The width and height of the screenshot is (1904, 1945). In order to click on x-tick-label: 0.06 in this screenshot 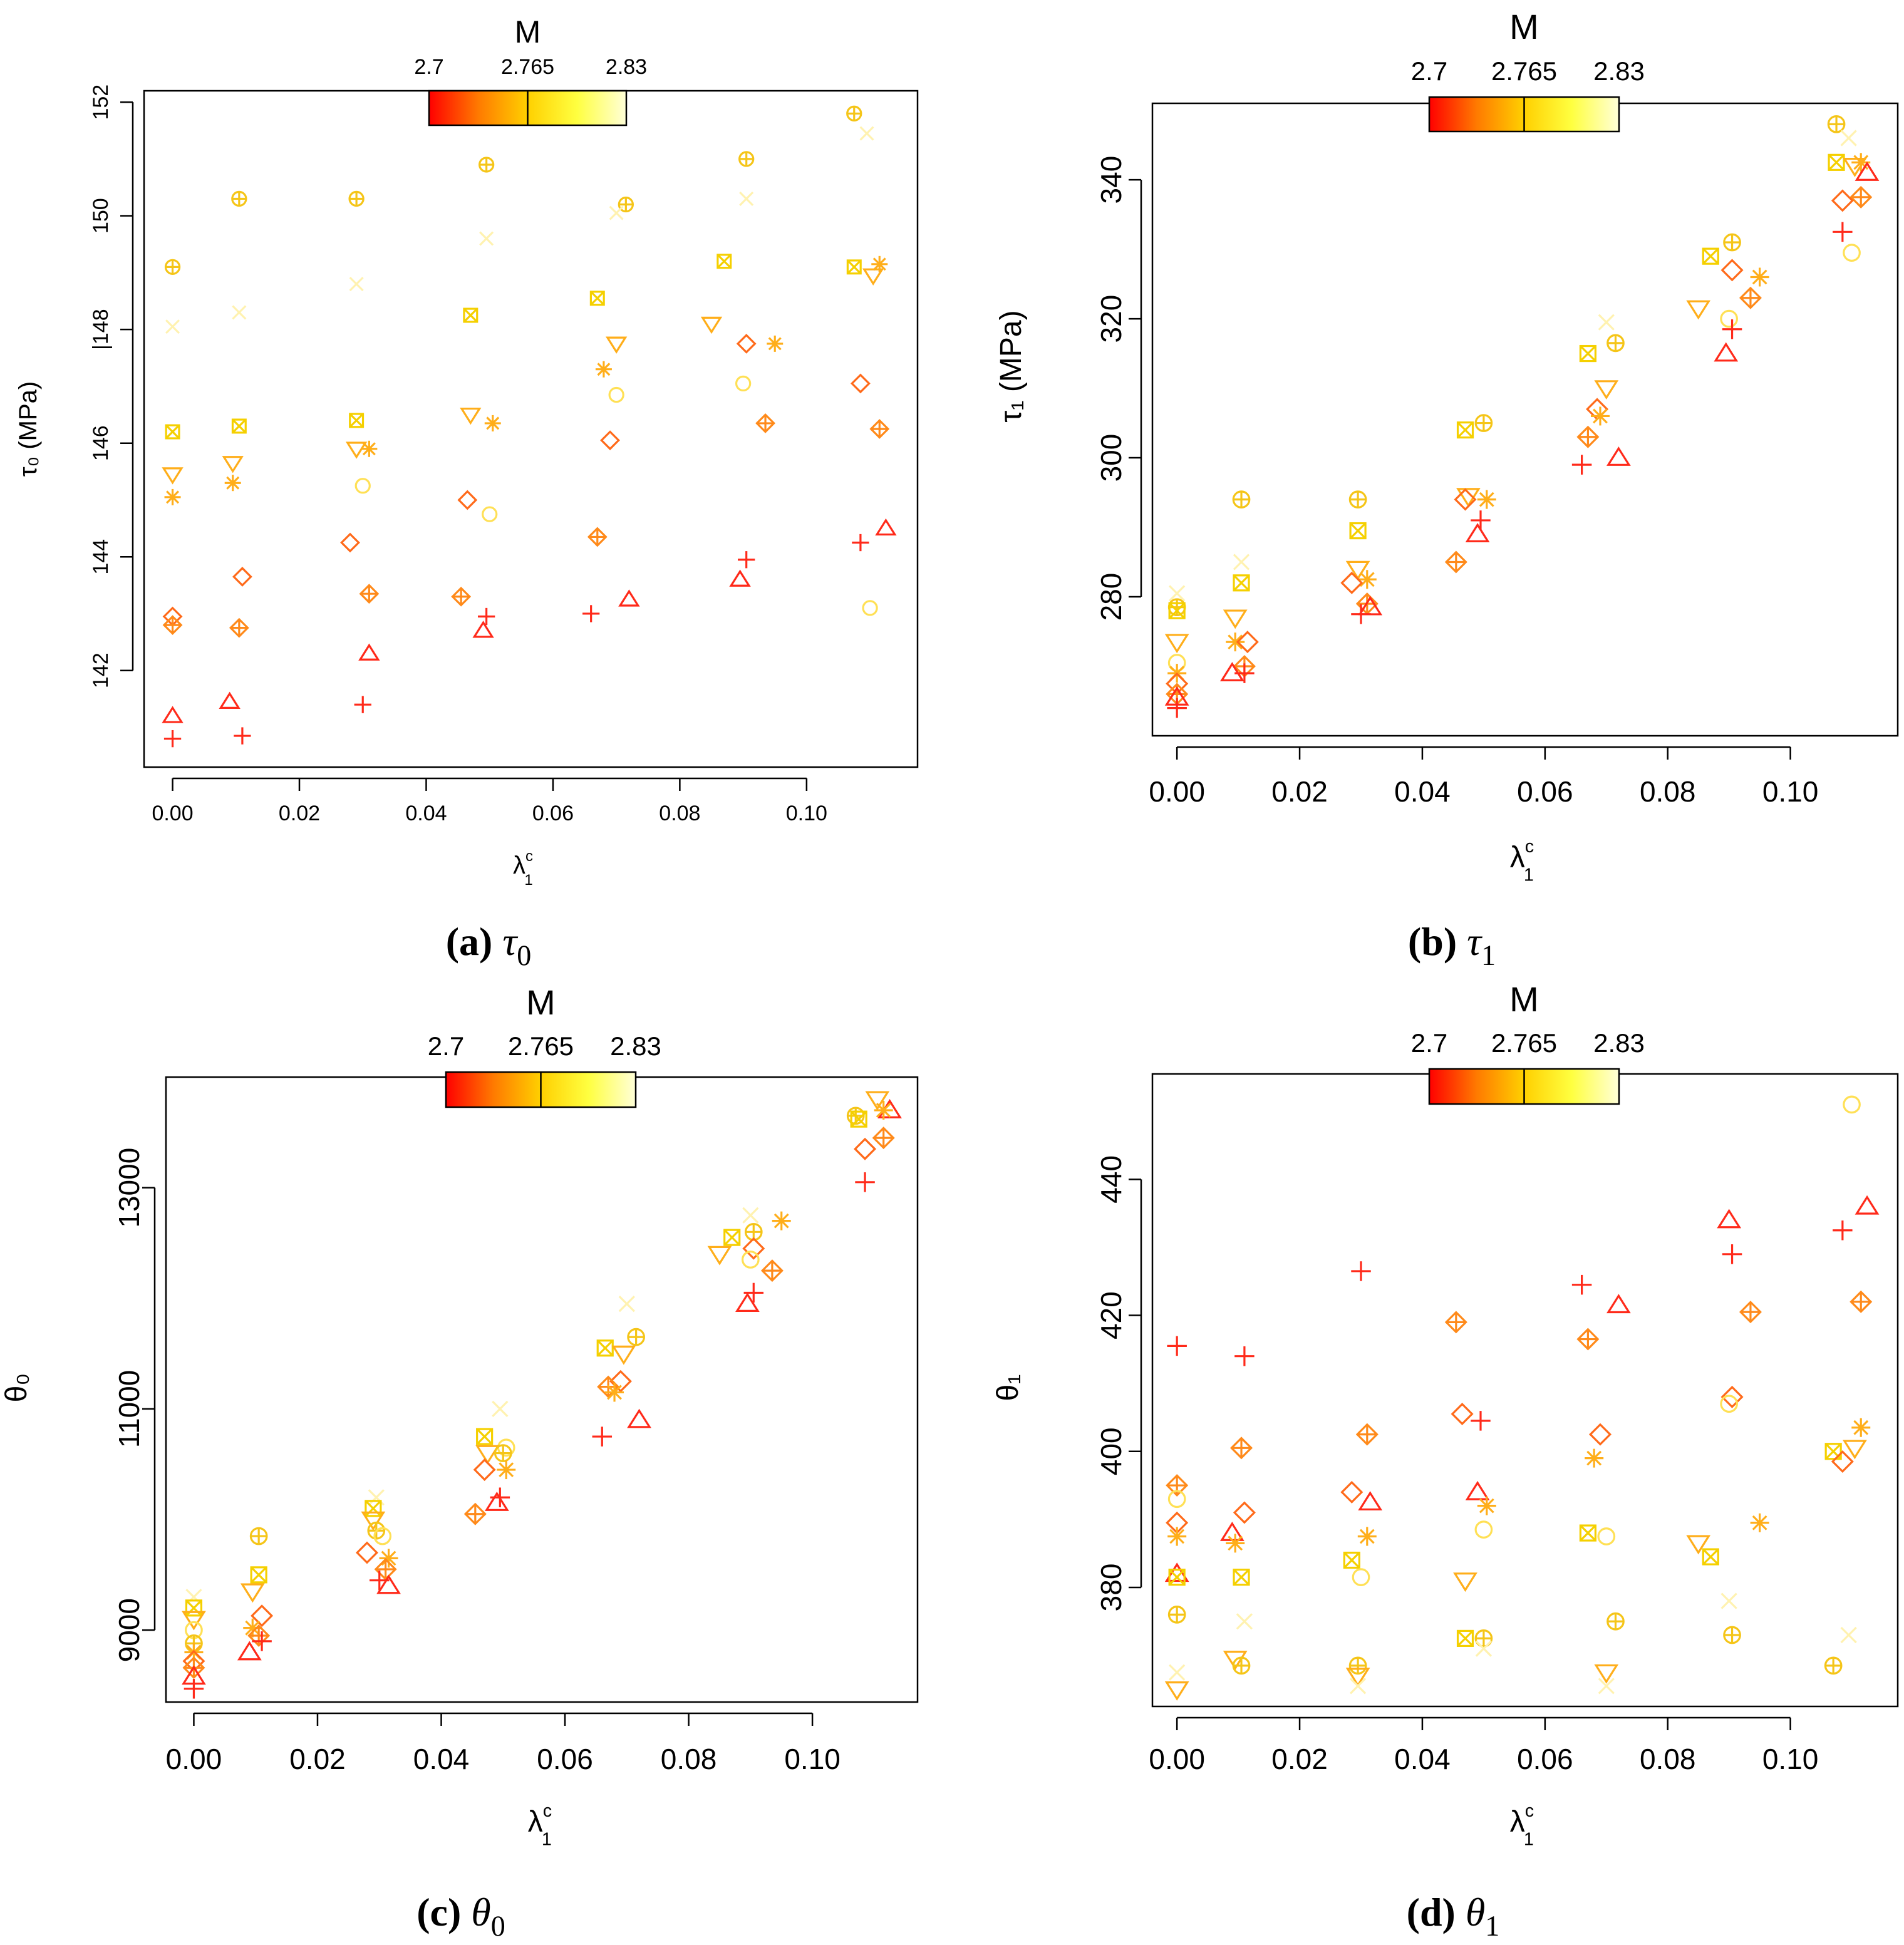, I will do `click(565, 1759)`.